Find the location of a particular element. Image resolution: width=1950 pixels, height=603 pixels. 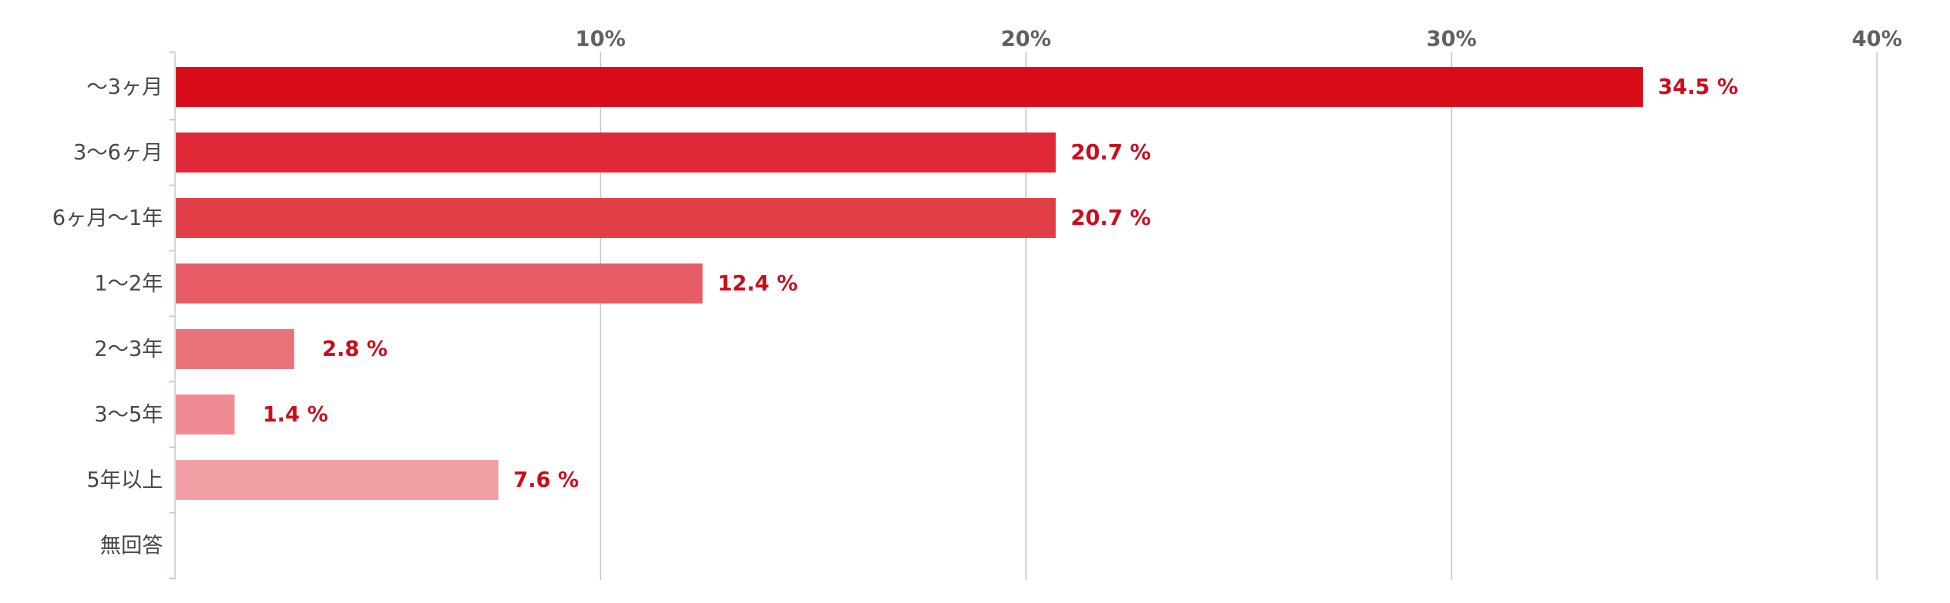

category-label: 3〜5年 is located at coordinates (128, 415).